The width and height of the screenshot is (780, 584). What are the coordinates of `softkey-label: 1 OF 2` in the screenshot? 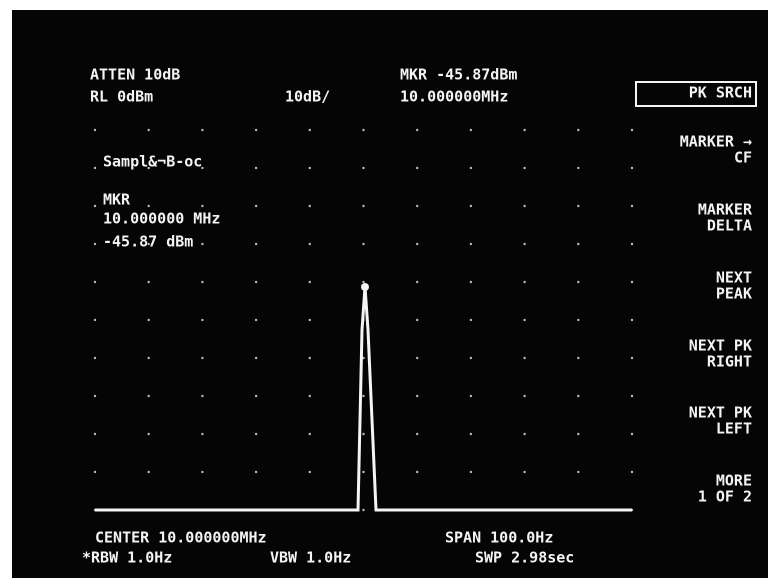 It's located at (725, 497).